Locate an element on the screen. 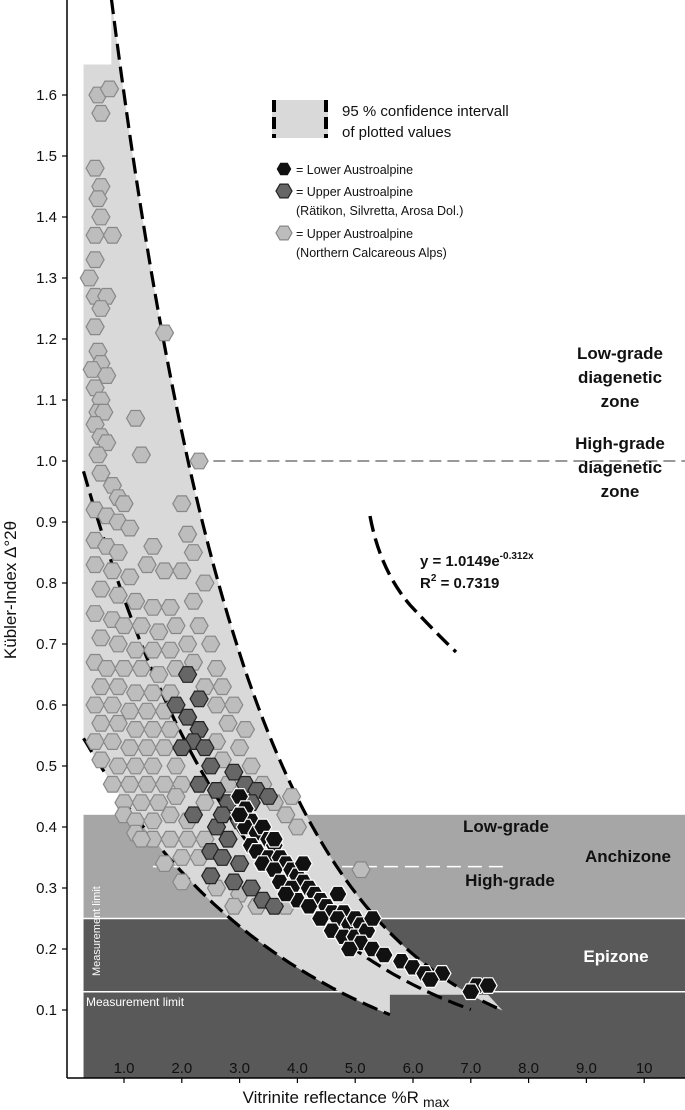 The image size is (685, 1110). legend-item-label-1: = Upper Austroalpine is located at coordinates (354, 192).